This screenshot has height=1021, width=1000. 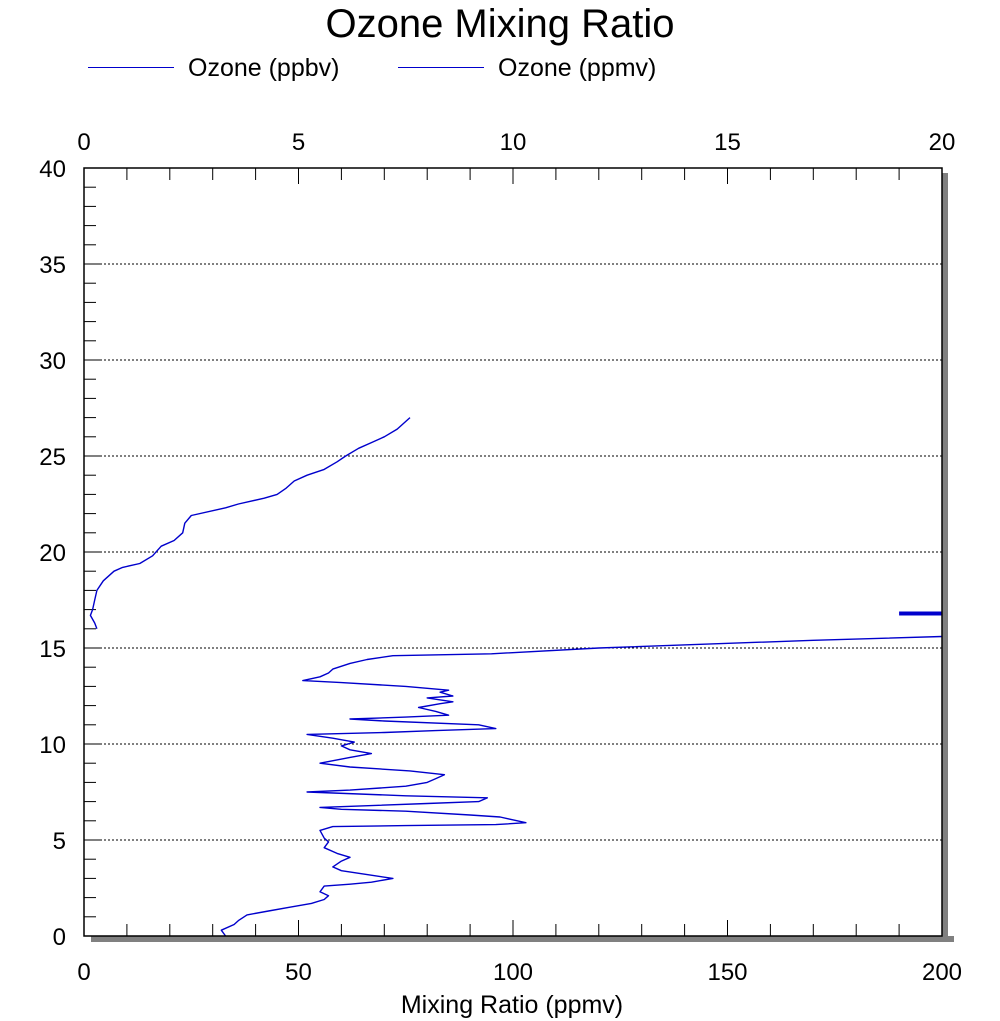 I want to click on y-tick-label: 40, so click(x=52, y=169).